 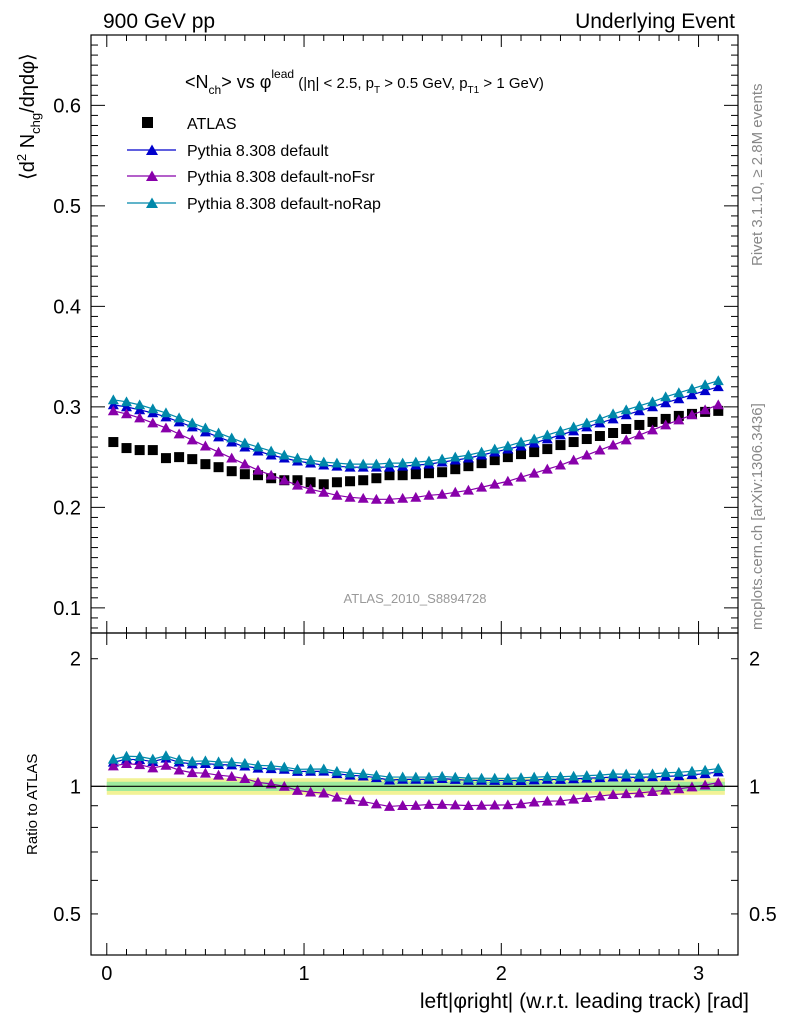 What do you see at coordinates (415, 598) in the screenshot?
I see `analysis-label: ATLAS_2010_S8894728` at bounding box center [415, 598].